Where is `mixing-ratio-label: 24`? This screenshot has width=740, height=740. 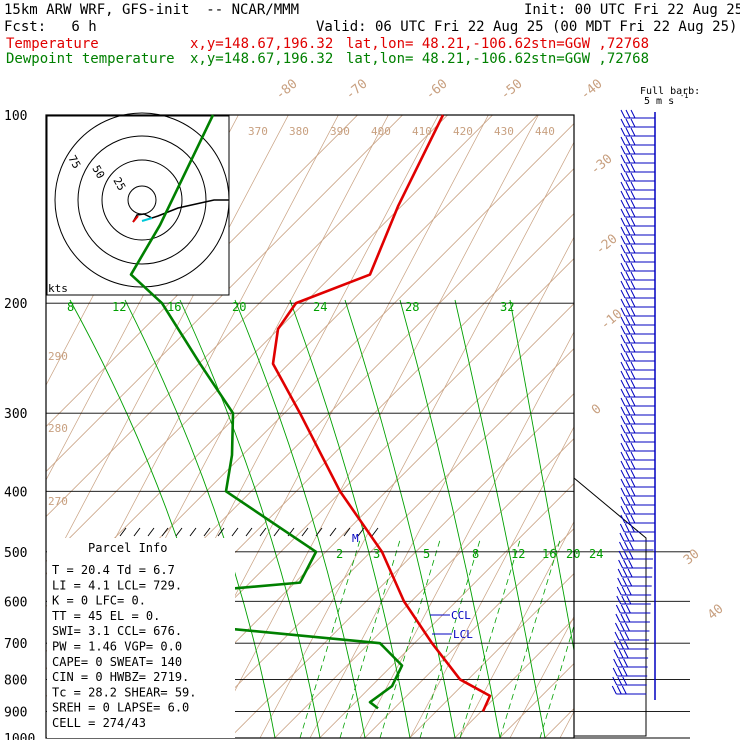
mixing-ratio-label: 24 is located at coordinates (320, 307).